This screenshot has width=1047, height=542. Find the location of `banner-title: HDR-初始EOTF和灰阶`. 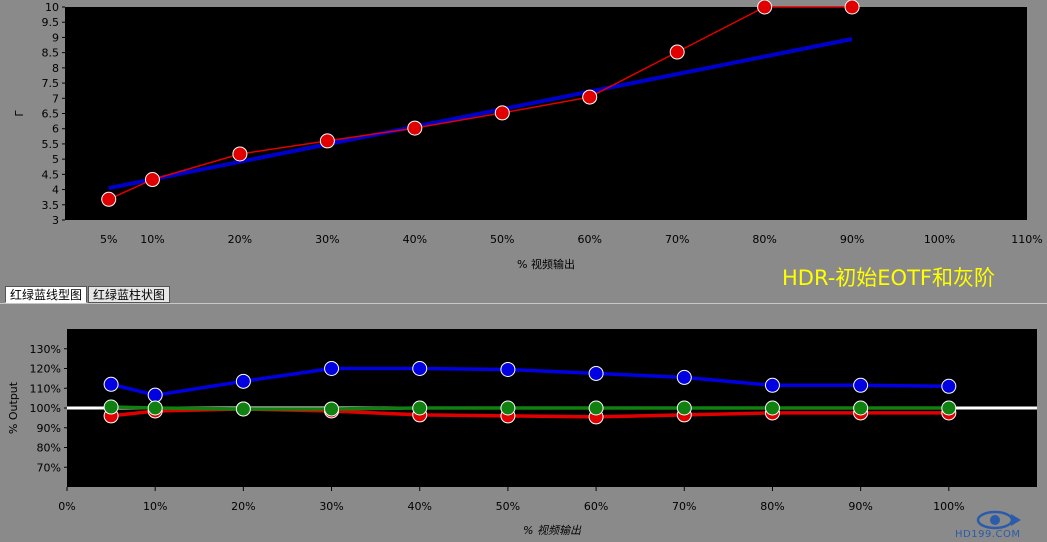

banner-title: HDR-初始EOTF和灰阶 is located at coordinates (888, 278).